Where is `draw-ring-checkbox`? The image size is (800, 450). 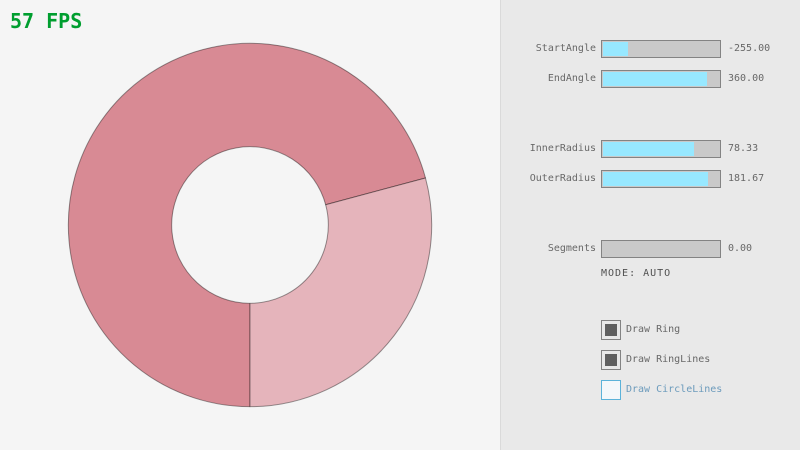 draw-ring-checkbox is located at coordinates (611, 330).